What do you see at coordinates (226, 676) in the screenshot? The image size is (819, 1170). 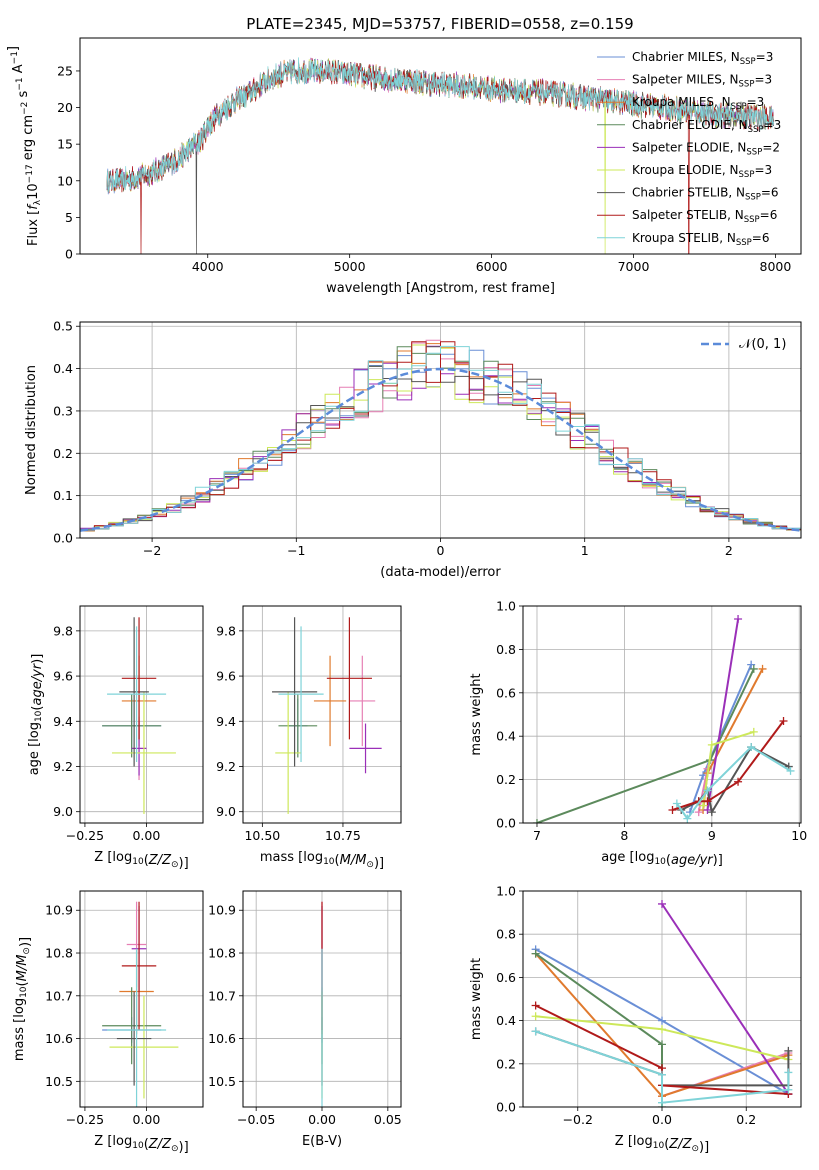 I see `y-tick-label: 9.6` at bounding box center [226, 676].